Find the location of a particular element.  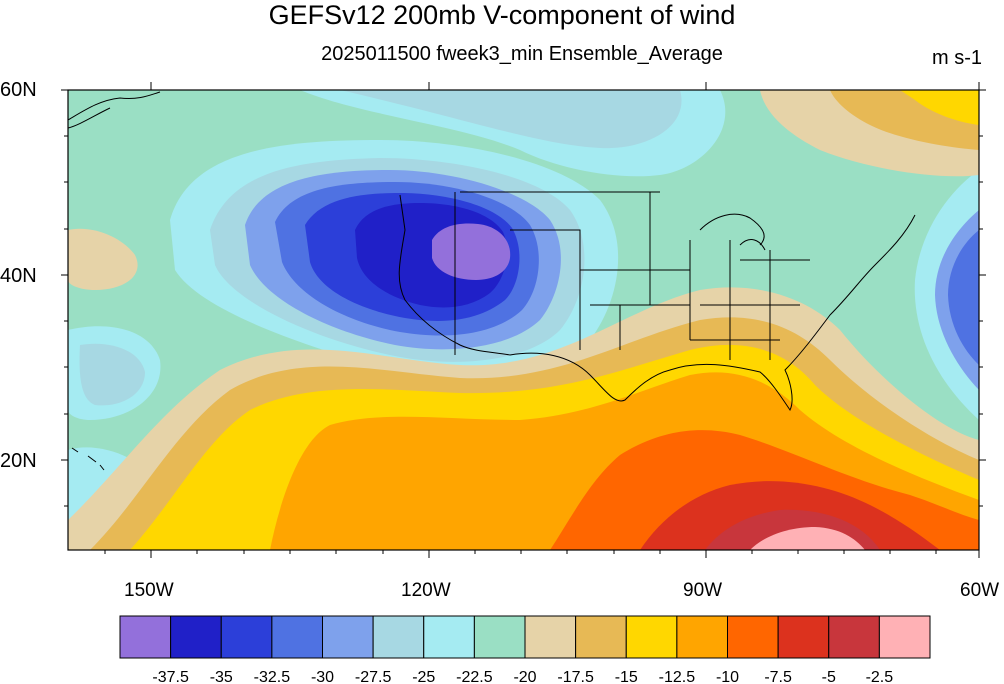

colorbar-label: -27.5 is located at coordinates (373, 676).